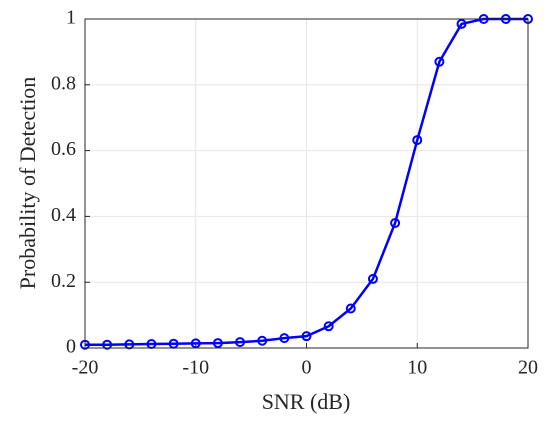 This screenshot has height=424, width=550. I want to click on x-tick-label: -10, so click(195, 368).